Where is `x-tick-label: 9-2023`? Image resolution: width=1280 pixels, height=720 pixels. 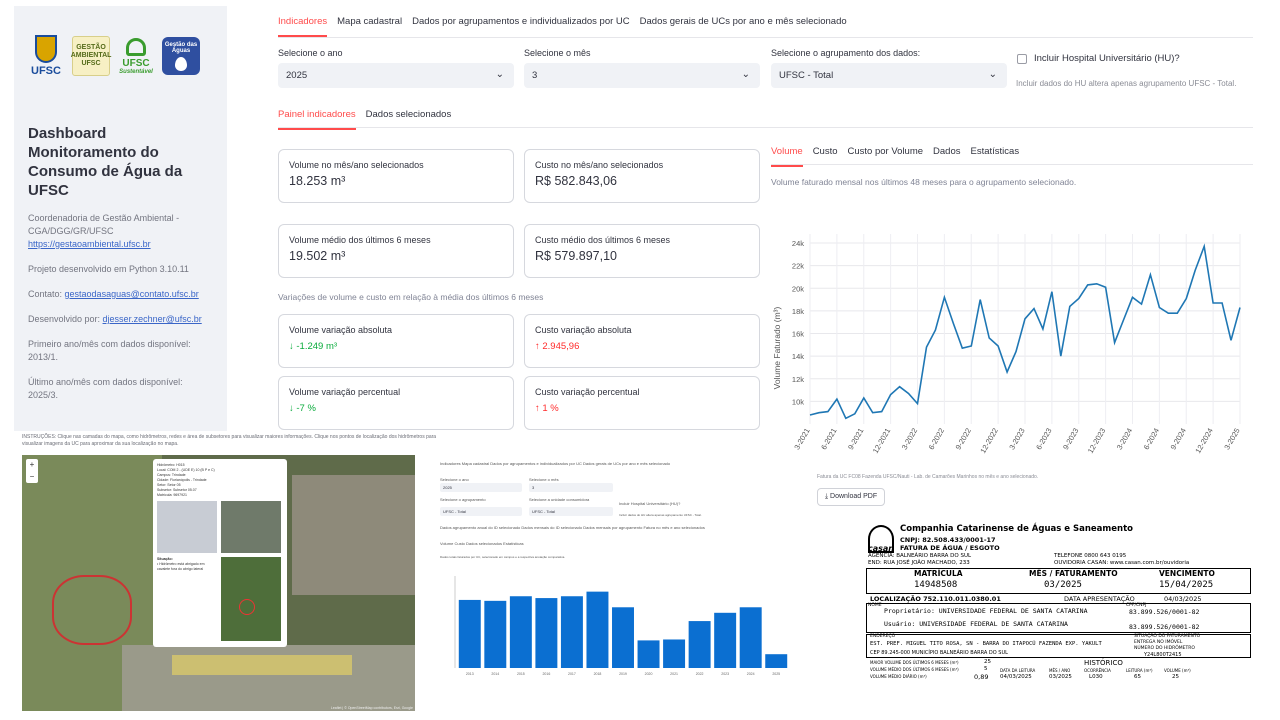
x-tick-label: 9-2023 is located at coordinates (1070, 439).